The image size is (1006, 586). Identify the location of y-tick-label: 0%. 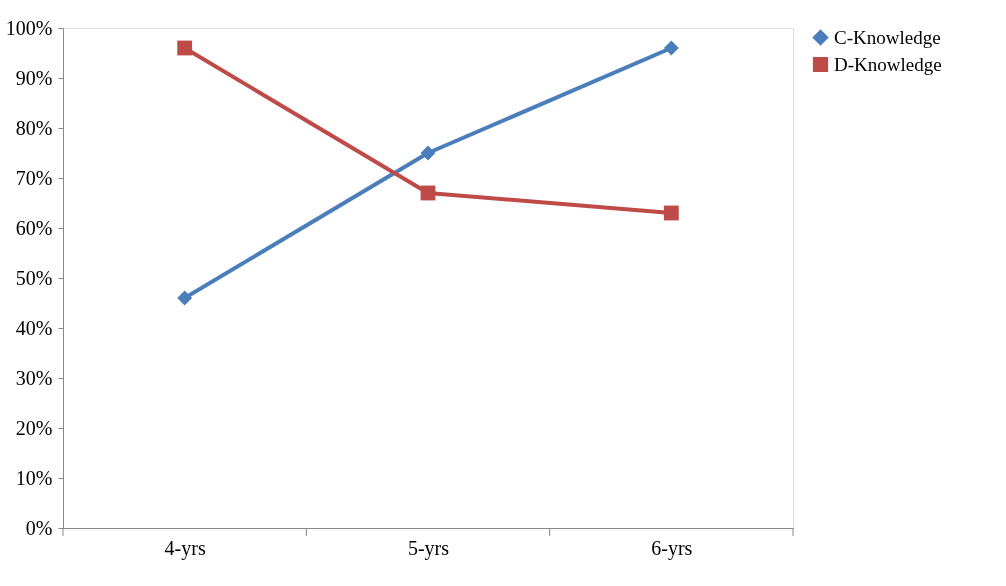
(39, 527).